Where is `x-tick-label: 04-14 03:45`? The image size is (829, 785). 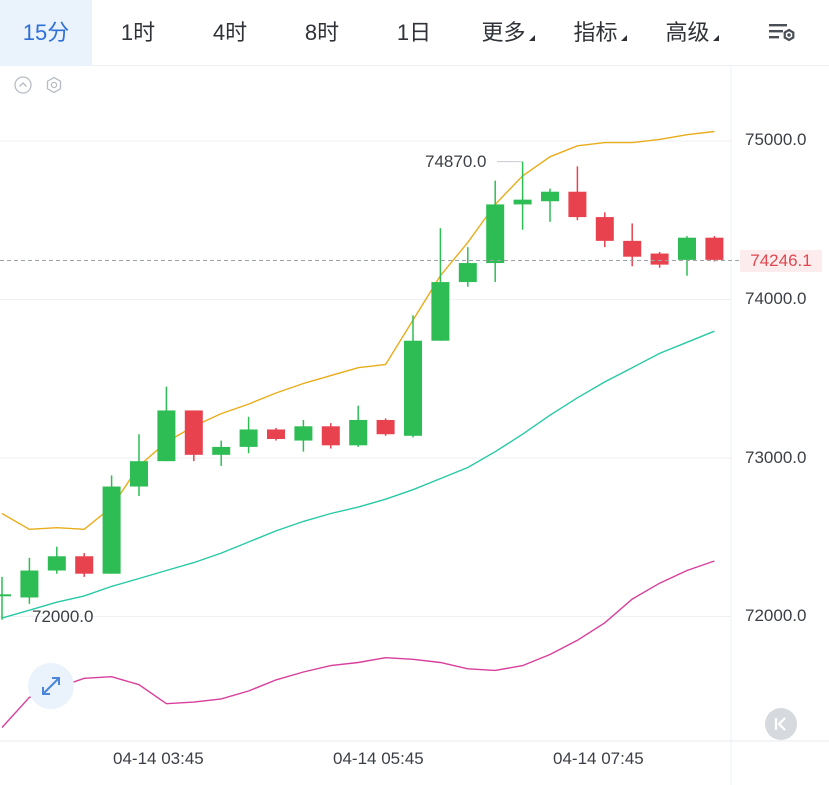
x-tick-label: 04-14 03:45 is located at coordinates (158, 758).